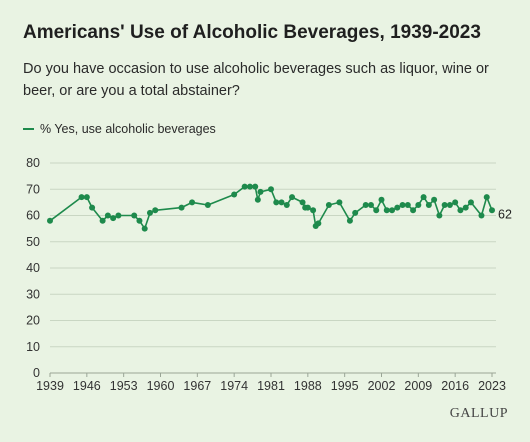  Describe the element at coordinates (197, 386) in the screenshot. I see `x-tick-label-1967: 1967` at that location.